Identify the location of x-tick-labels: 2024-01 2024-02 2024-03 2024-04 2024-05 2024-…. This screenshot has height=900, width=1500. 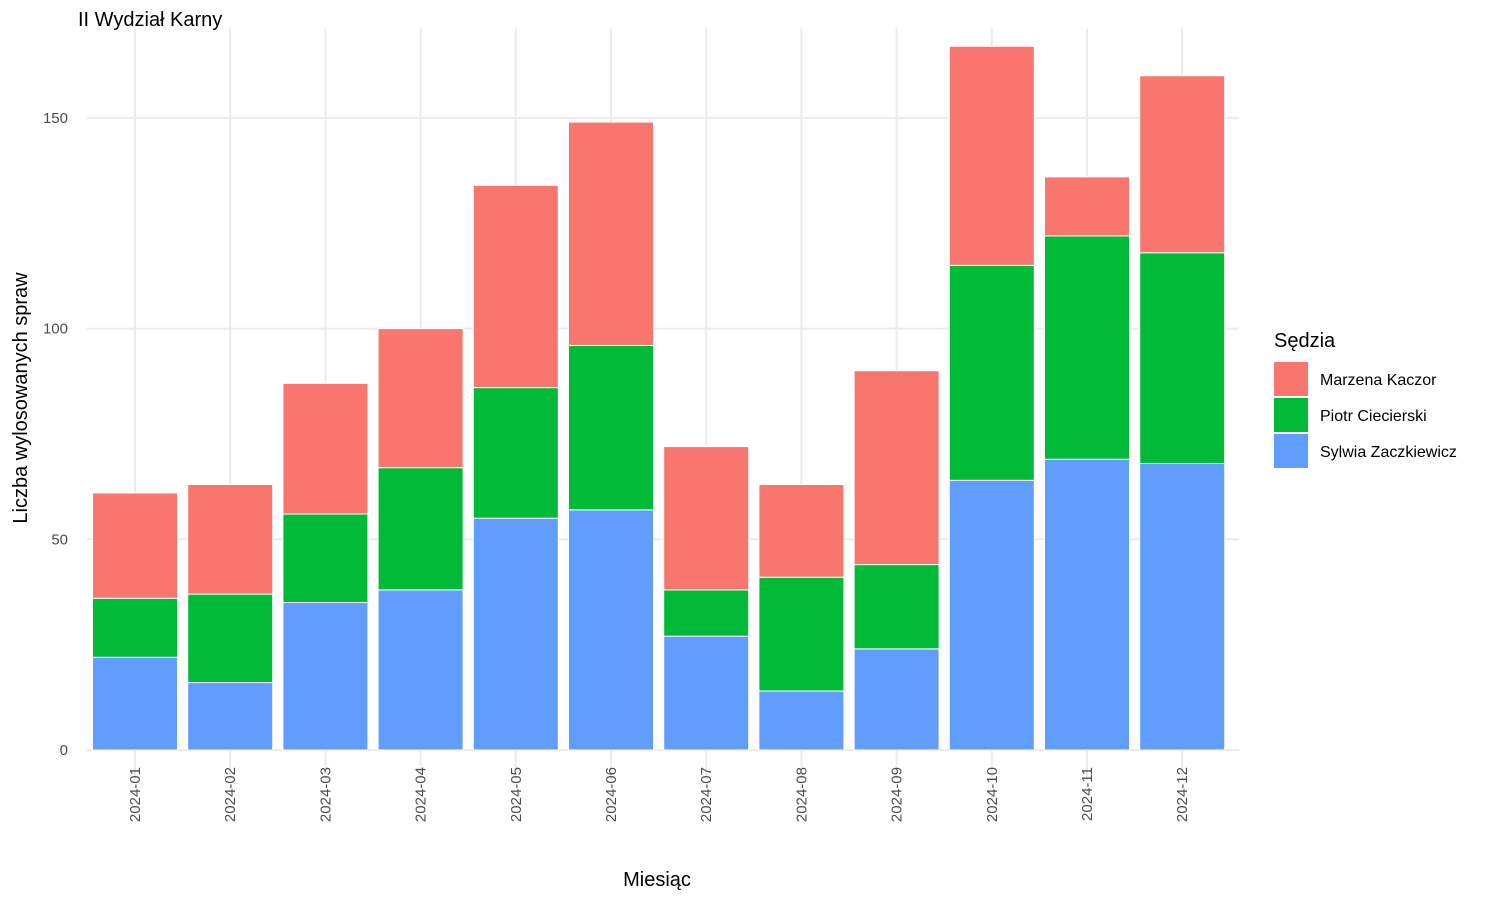
(659, 794).